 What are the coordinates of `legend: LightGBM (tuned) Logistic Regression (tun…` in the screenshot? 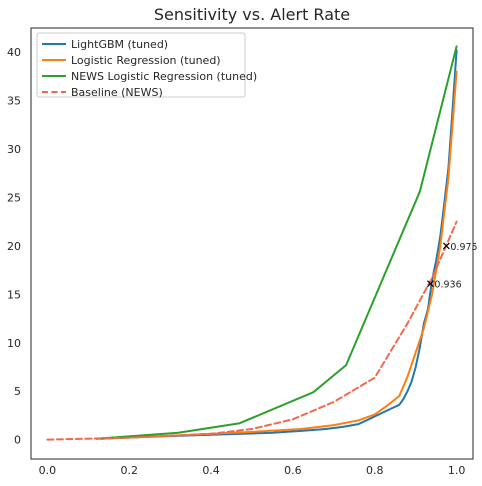 It's located at (146, 65).